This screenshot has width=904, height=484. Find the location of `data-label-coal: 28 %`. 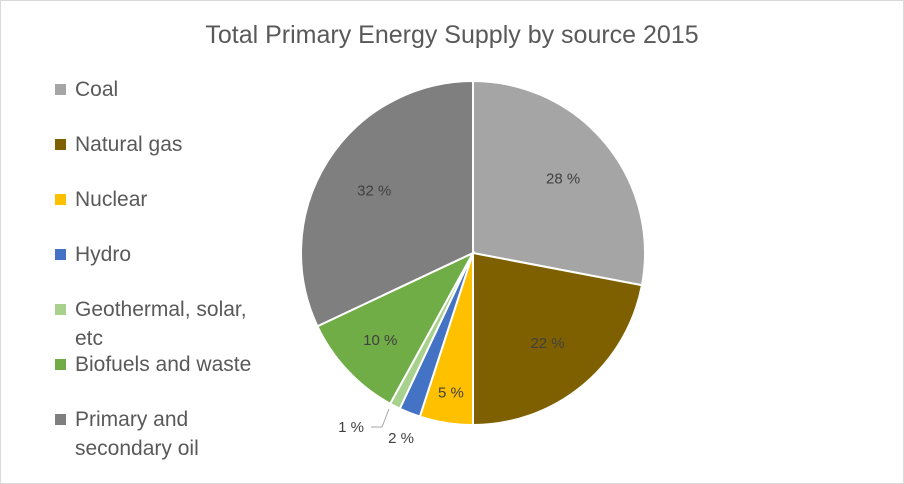

data-label-coal: 28 % is located at coordinates (563, 178).